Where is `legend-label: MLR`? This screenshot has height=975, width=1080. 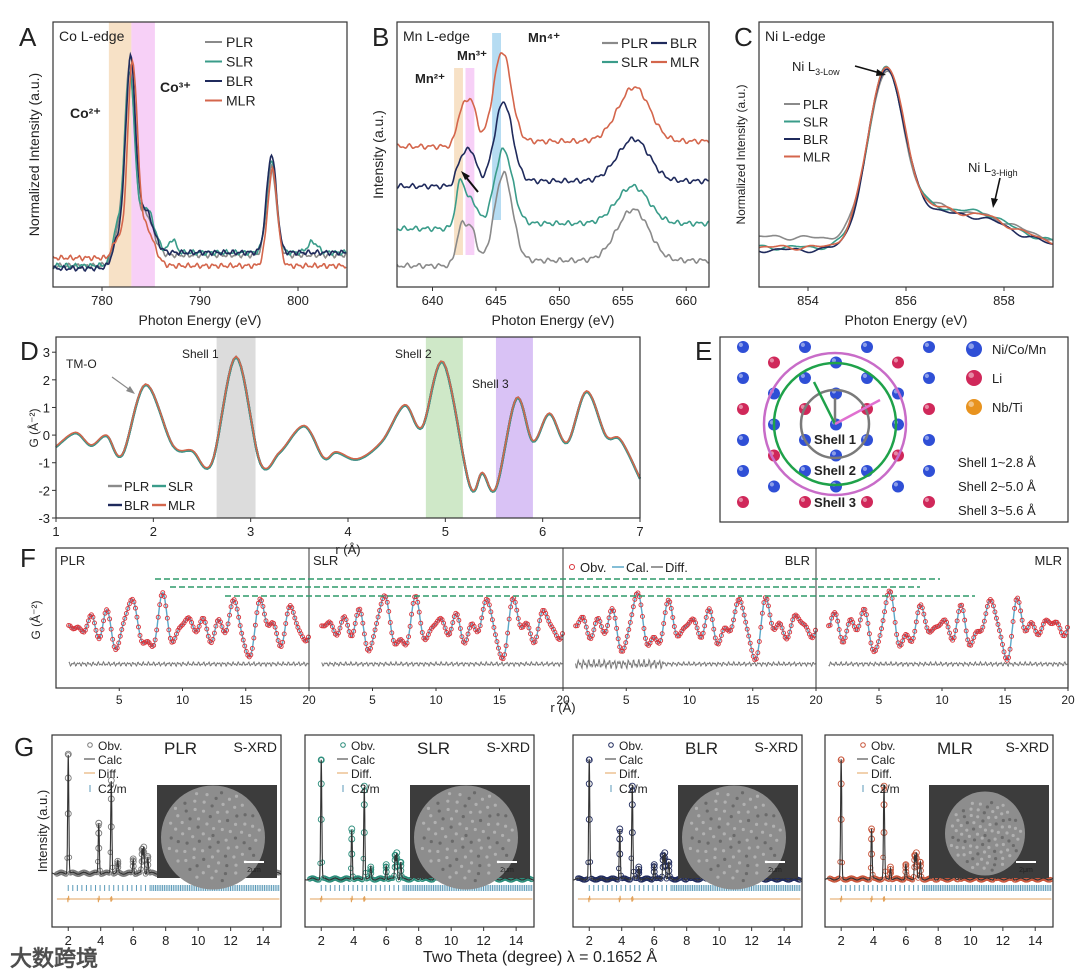
legend-label: MLR is located at coordinates (816, 157).